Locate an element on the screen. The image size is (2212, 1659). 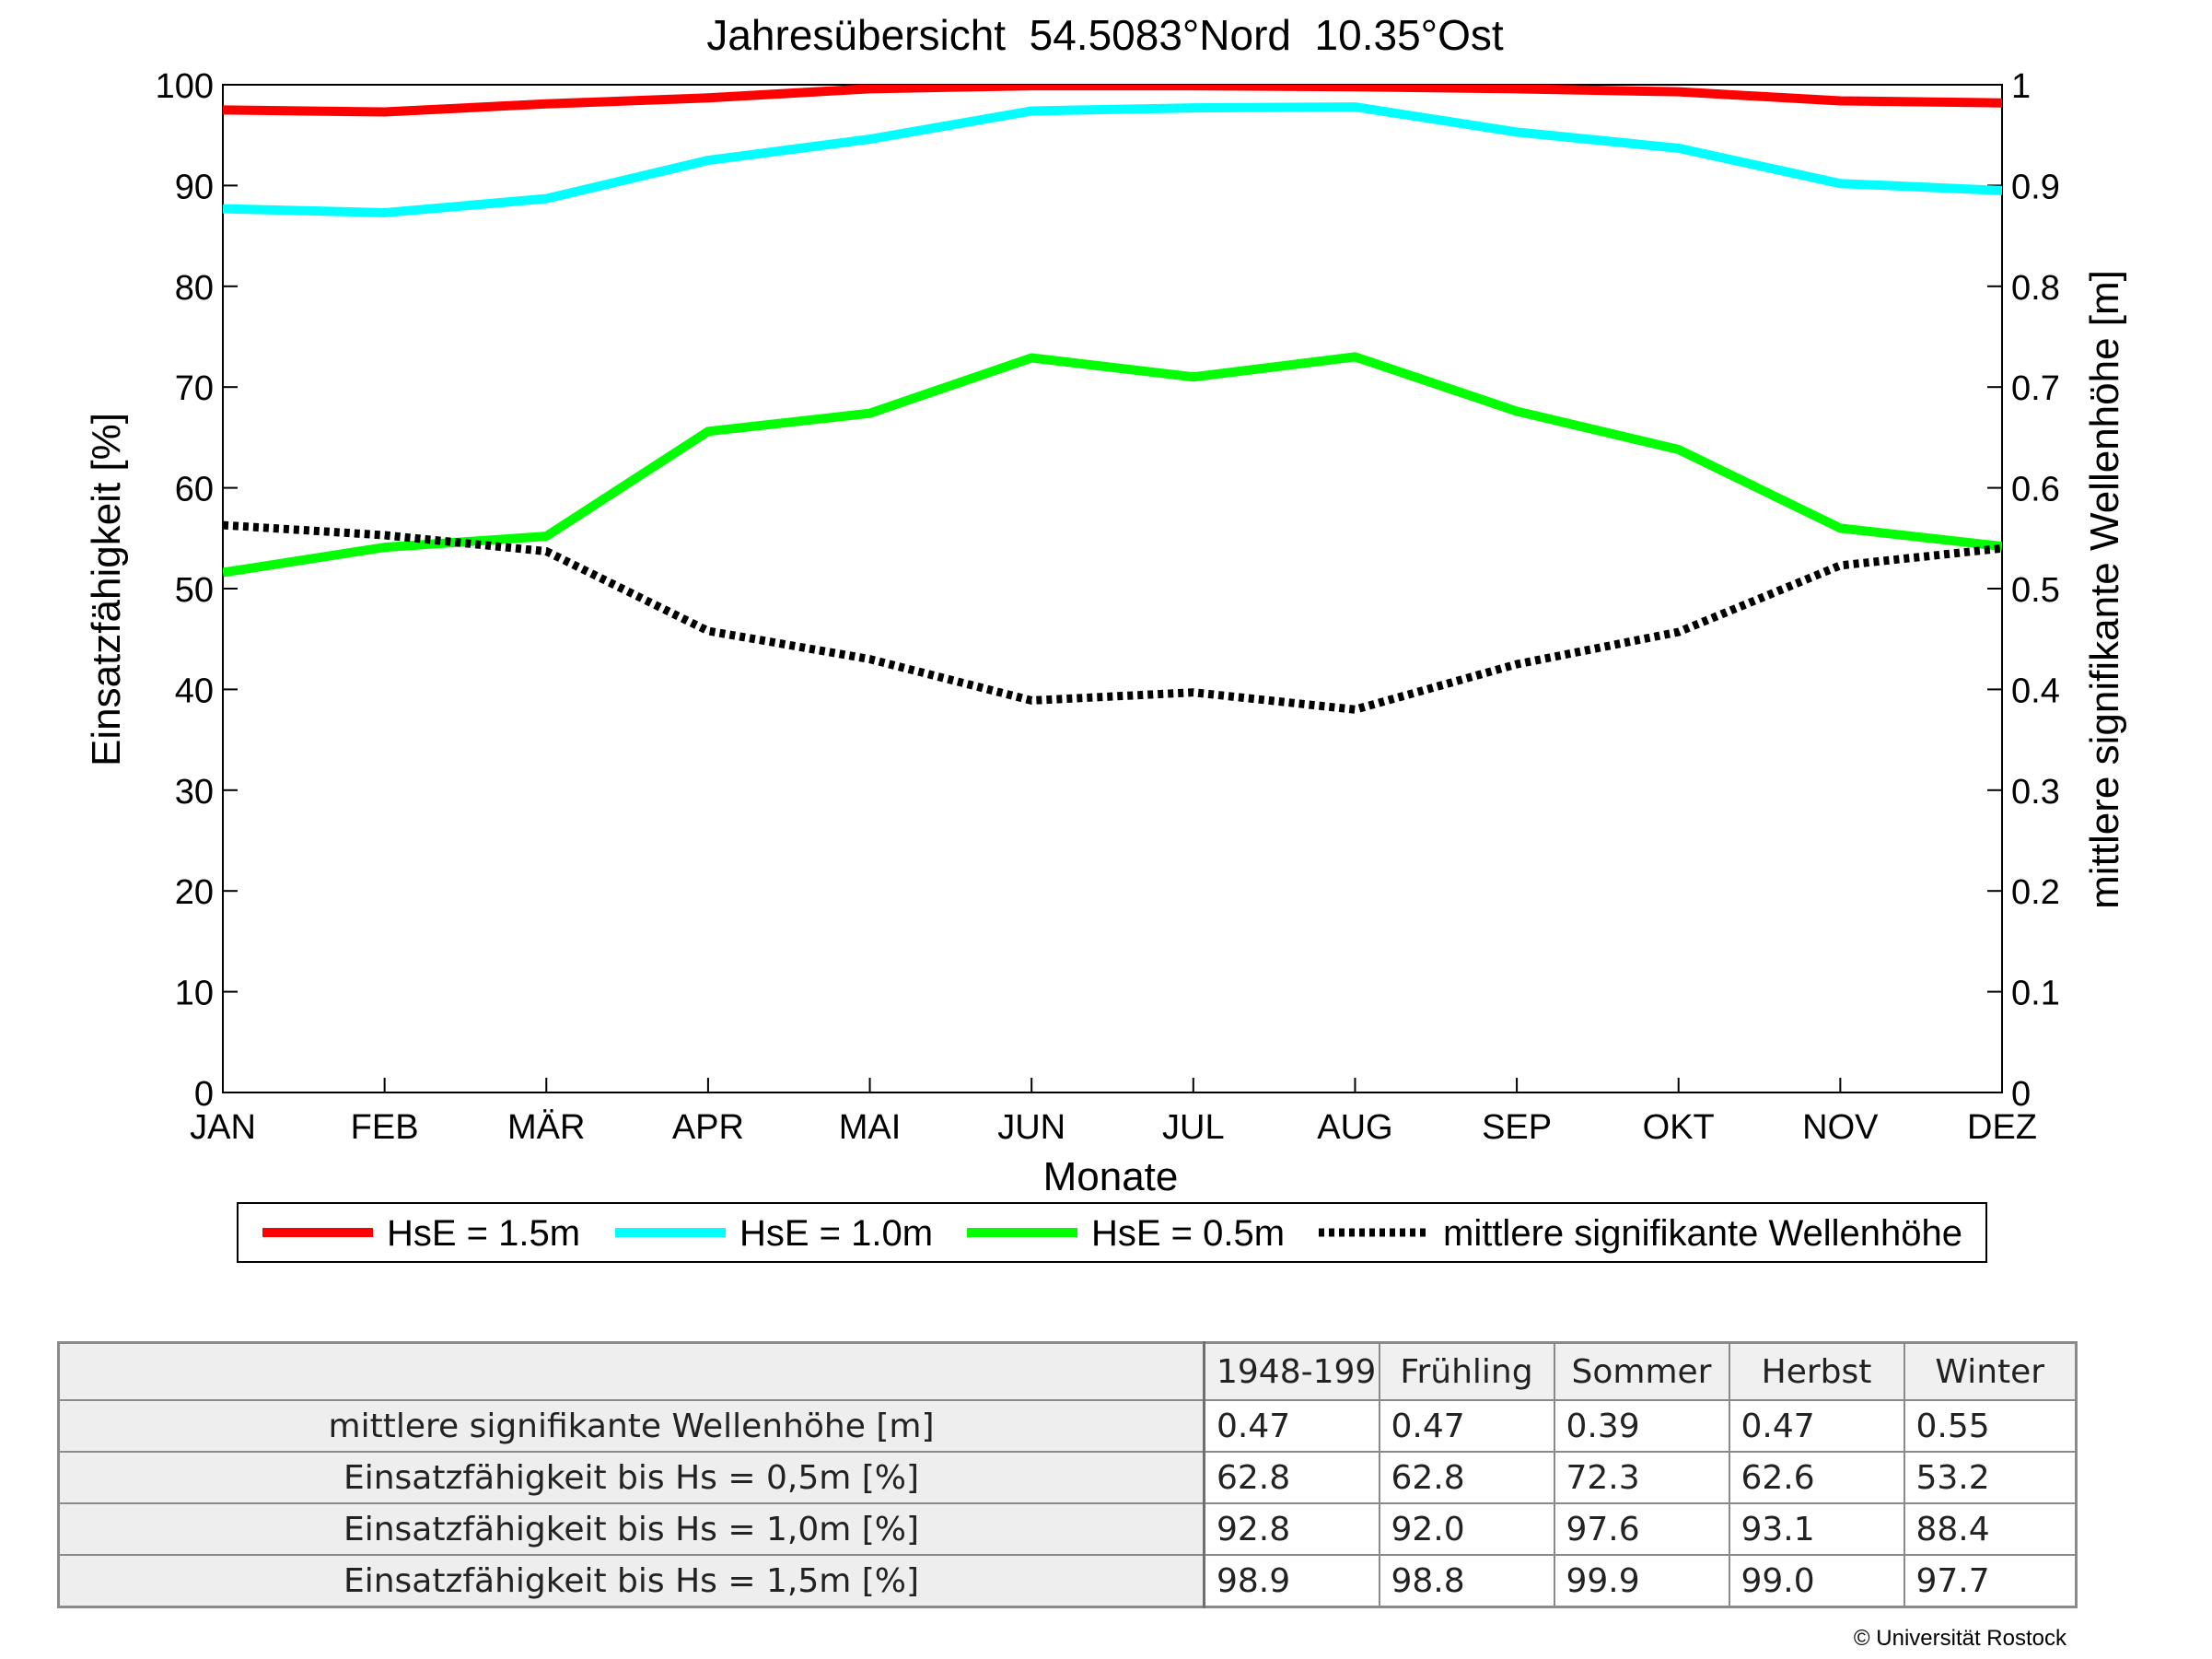
y2-tick-label: 0 is located at coordinates (2021, 1094).